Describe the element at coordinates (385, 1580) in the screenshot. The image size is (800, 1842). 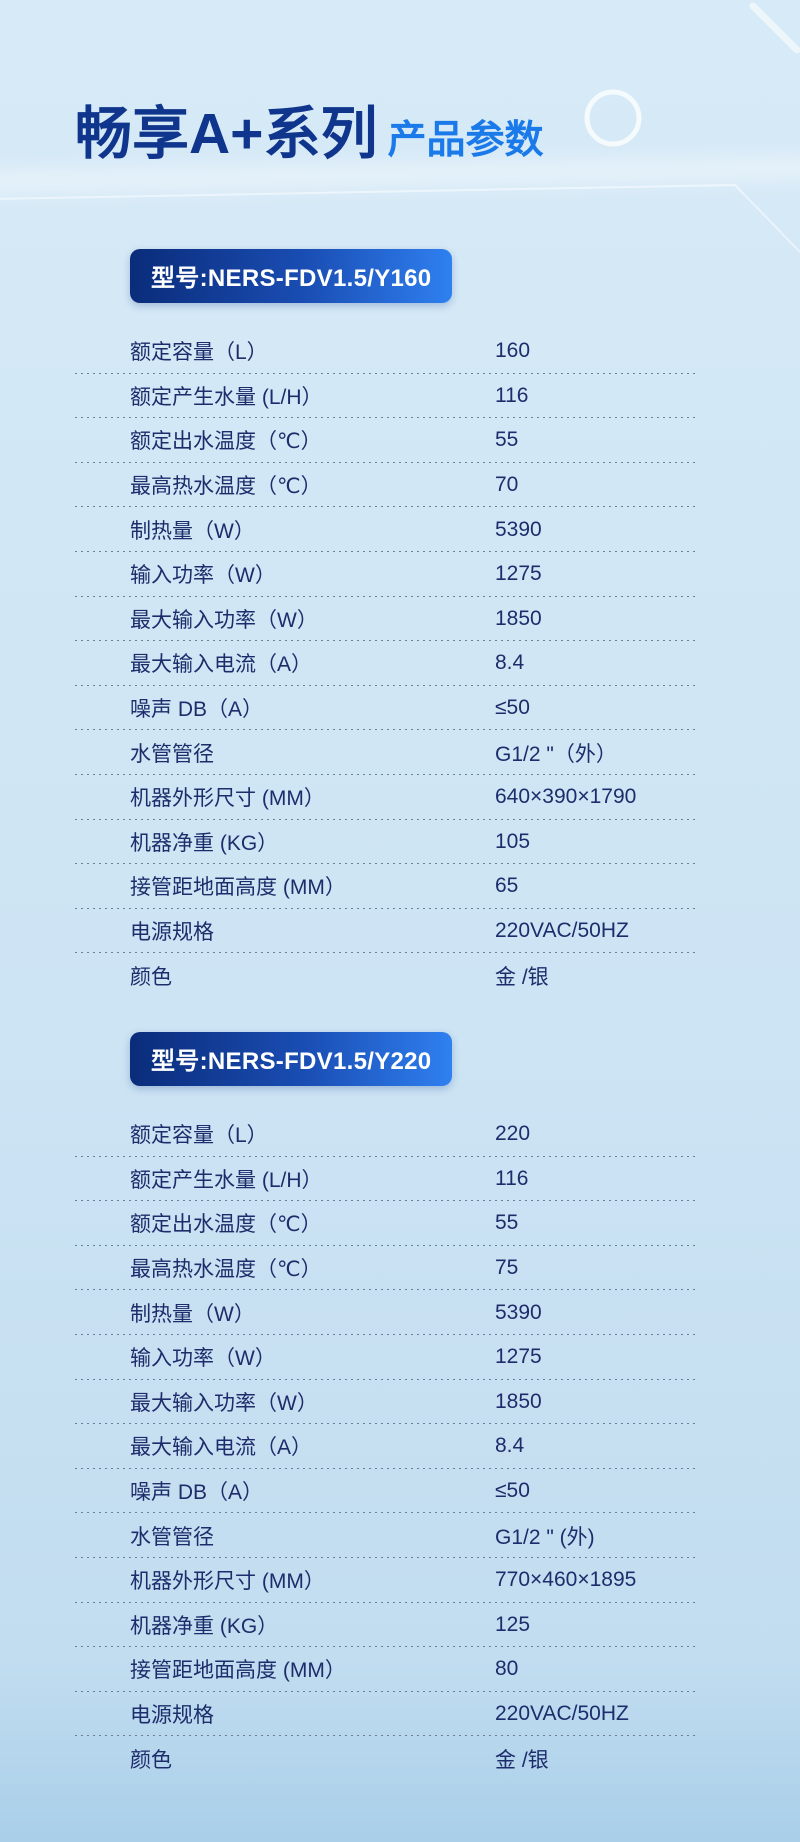
I see `spec-row: 机器外形尺寸 (MM） 770×460×1895` at that location.